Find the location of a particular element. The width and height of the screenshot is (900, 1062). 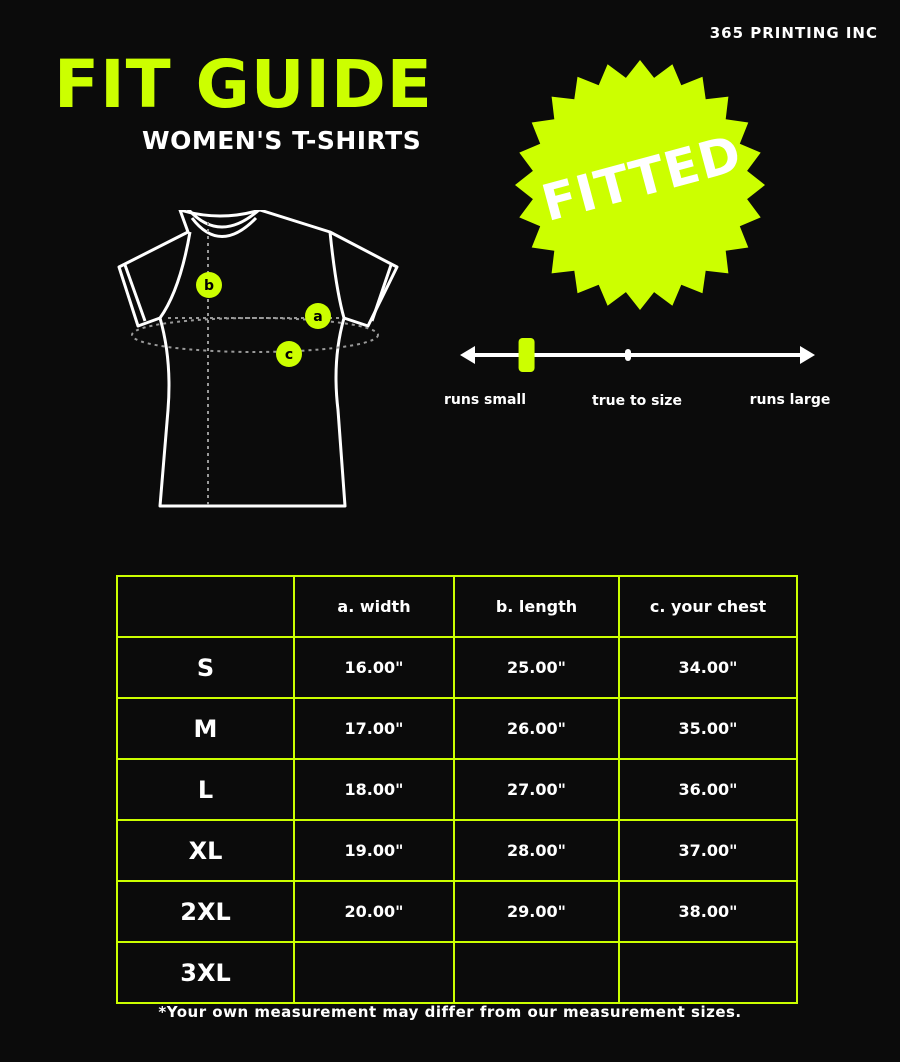

runs-large-label: runs large is located at coordinates (790, 400).